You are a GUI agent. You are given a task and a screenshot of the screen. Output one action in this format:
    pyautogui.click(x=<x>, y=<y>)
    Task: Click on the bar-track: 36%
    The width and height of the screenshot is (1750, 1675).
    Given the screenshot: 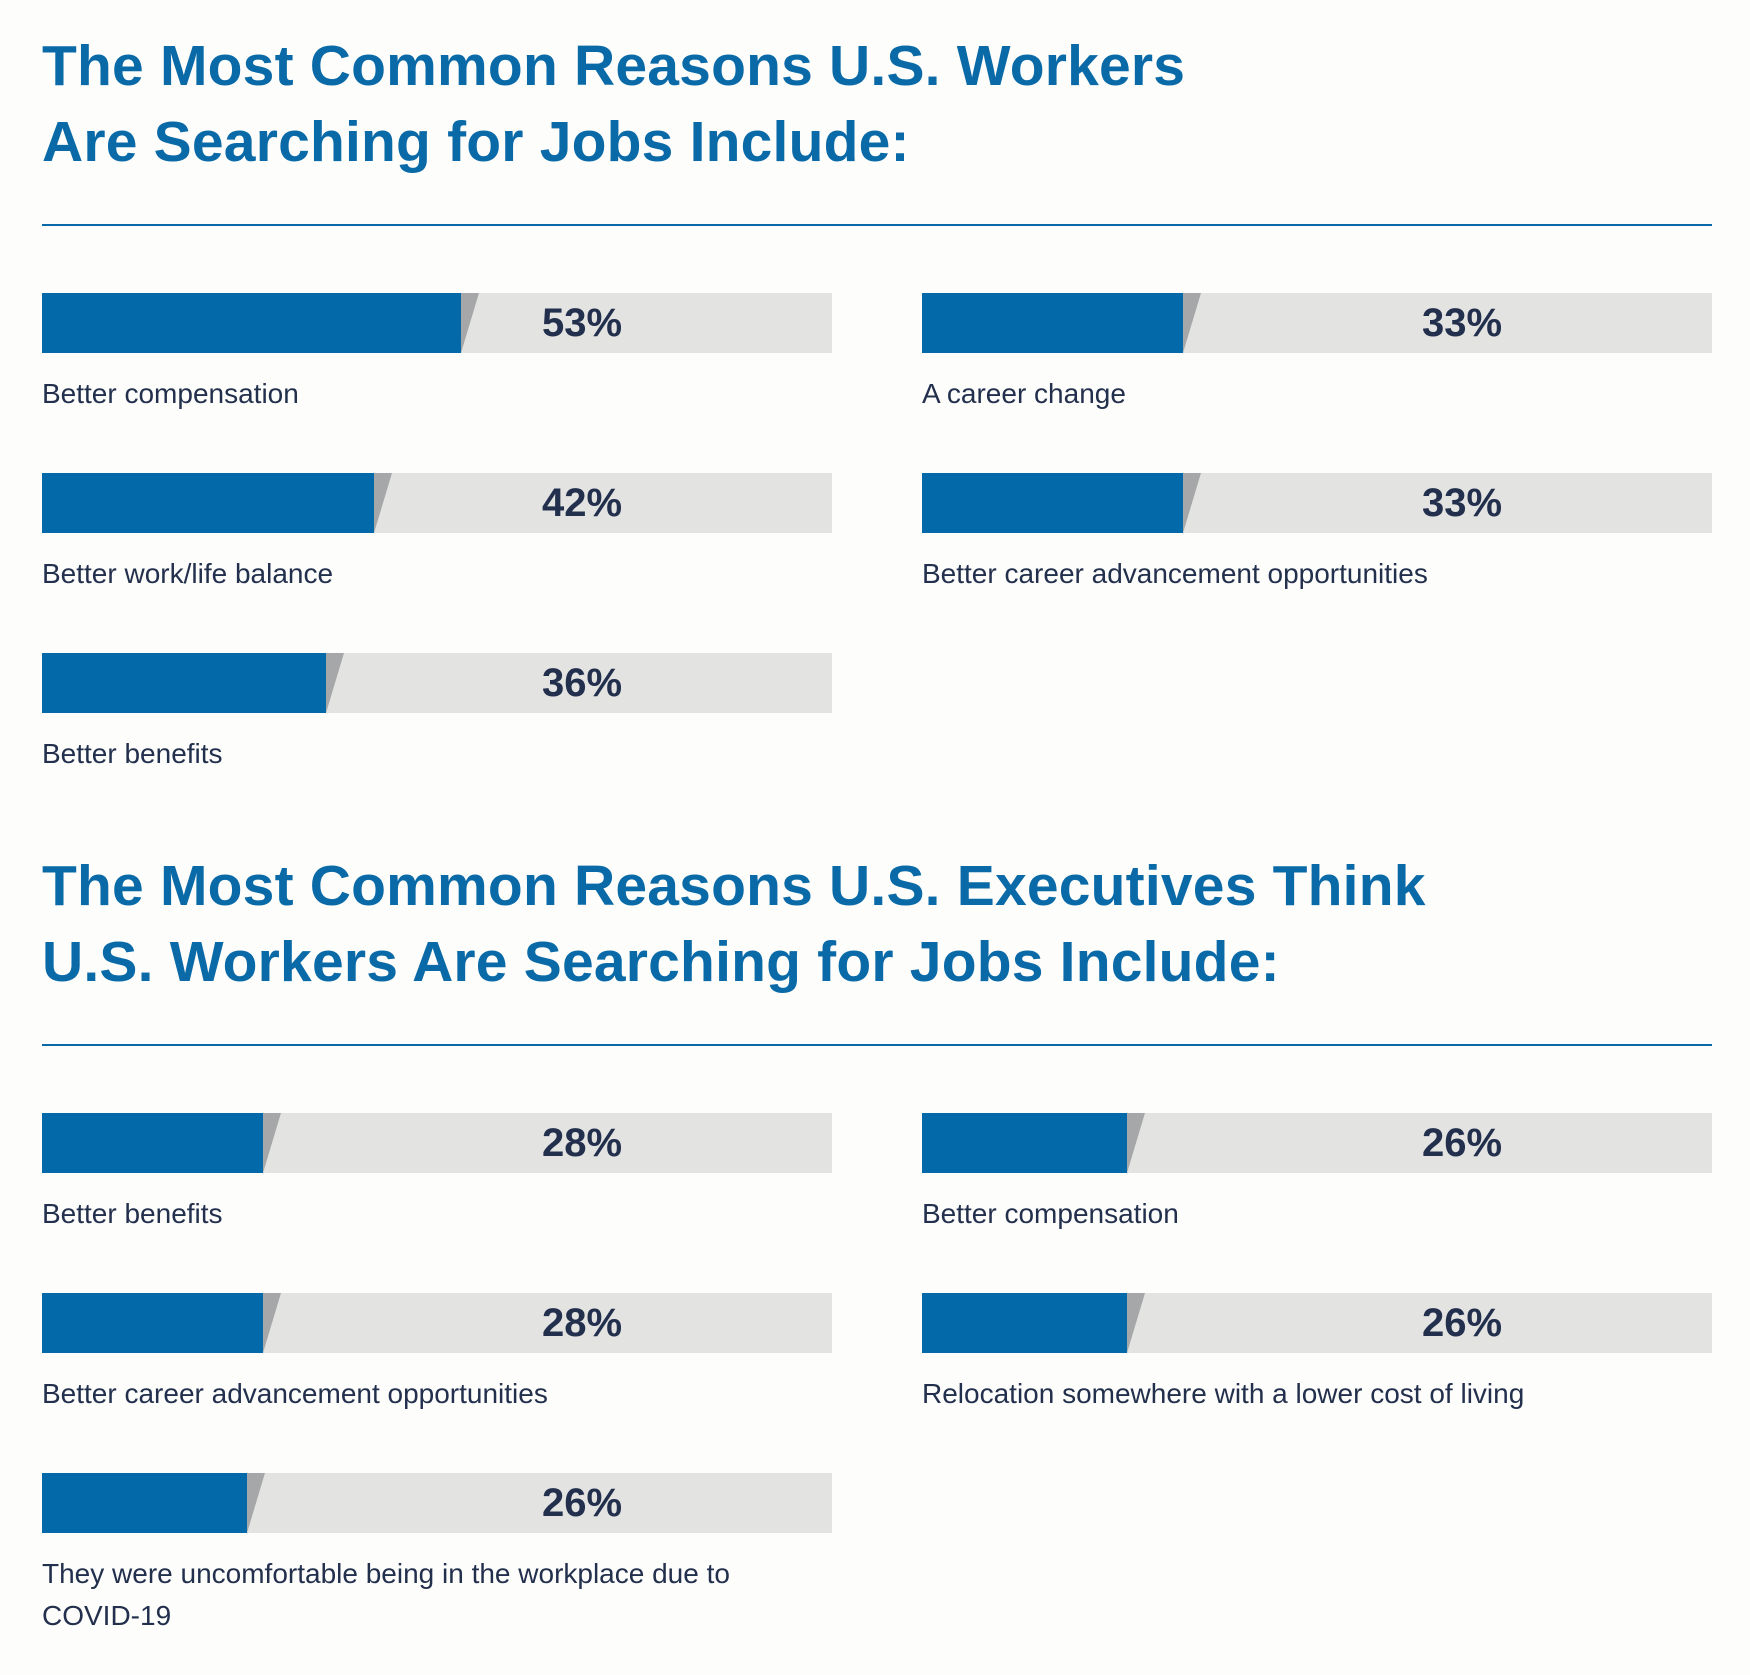 What is the action you would take?
    pyautogui.click(x=437, y=683)
    